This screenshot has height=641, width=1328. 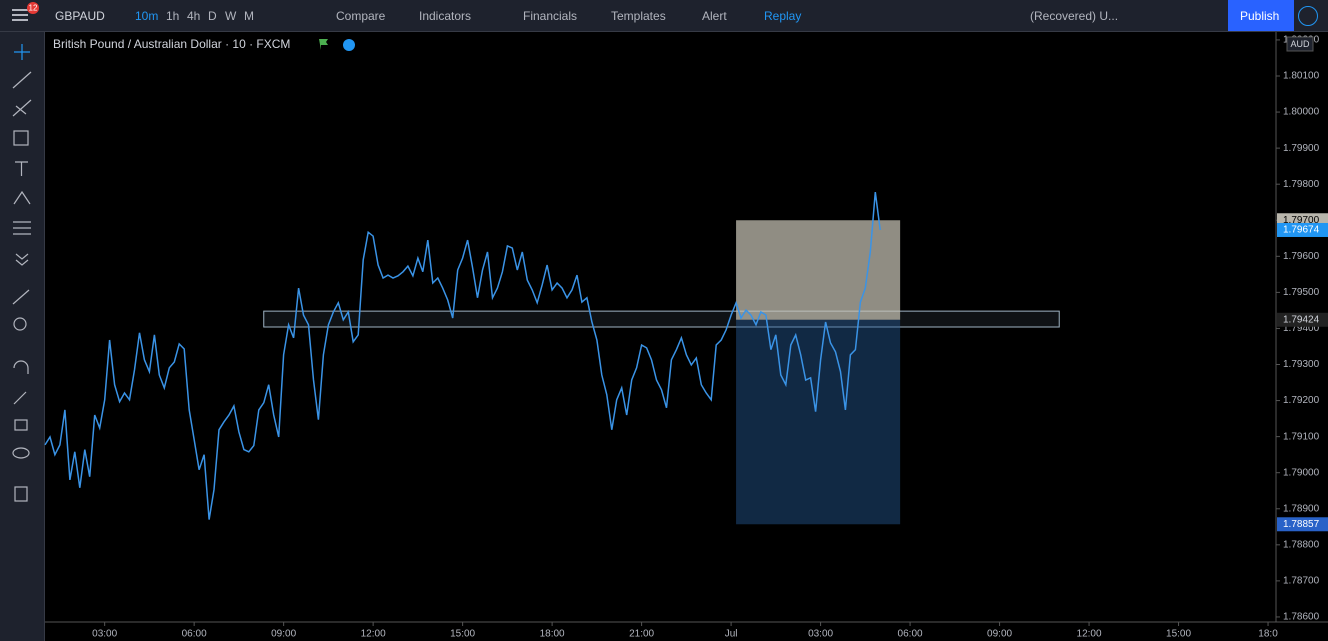 What do you see at coordinates (1301, 617) in the screenshot?
I see `y-tick-label: 1.78600` at bounding box center [1301, 617].